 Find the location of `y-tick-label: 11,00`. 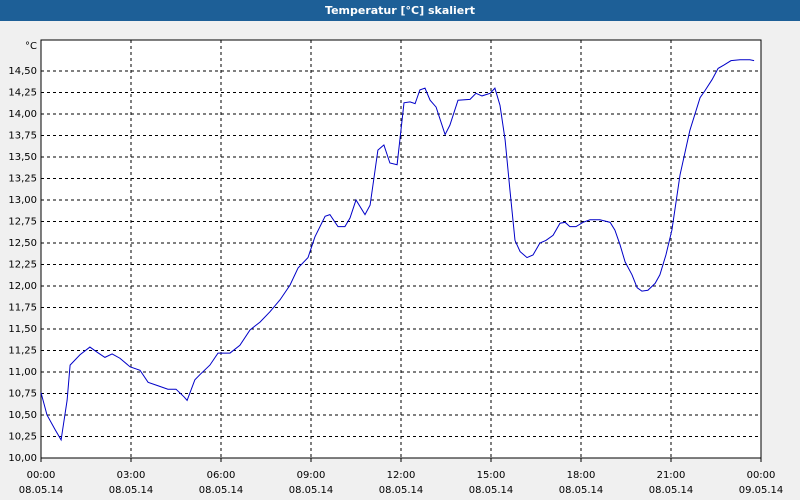

y-tick-label: 11,00 is located at coordinates (22, 372).